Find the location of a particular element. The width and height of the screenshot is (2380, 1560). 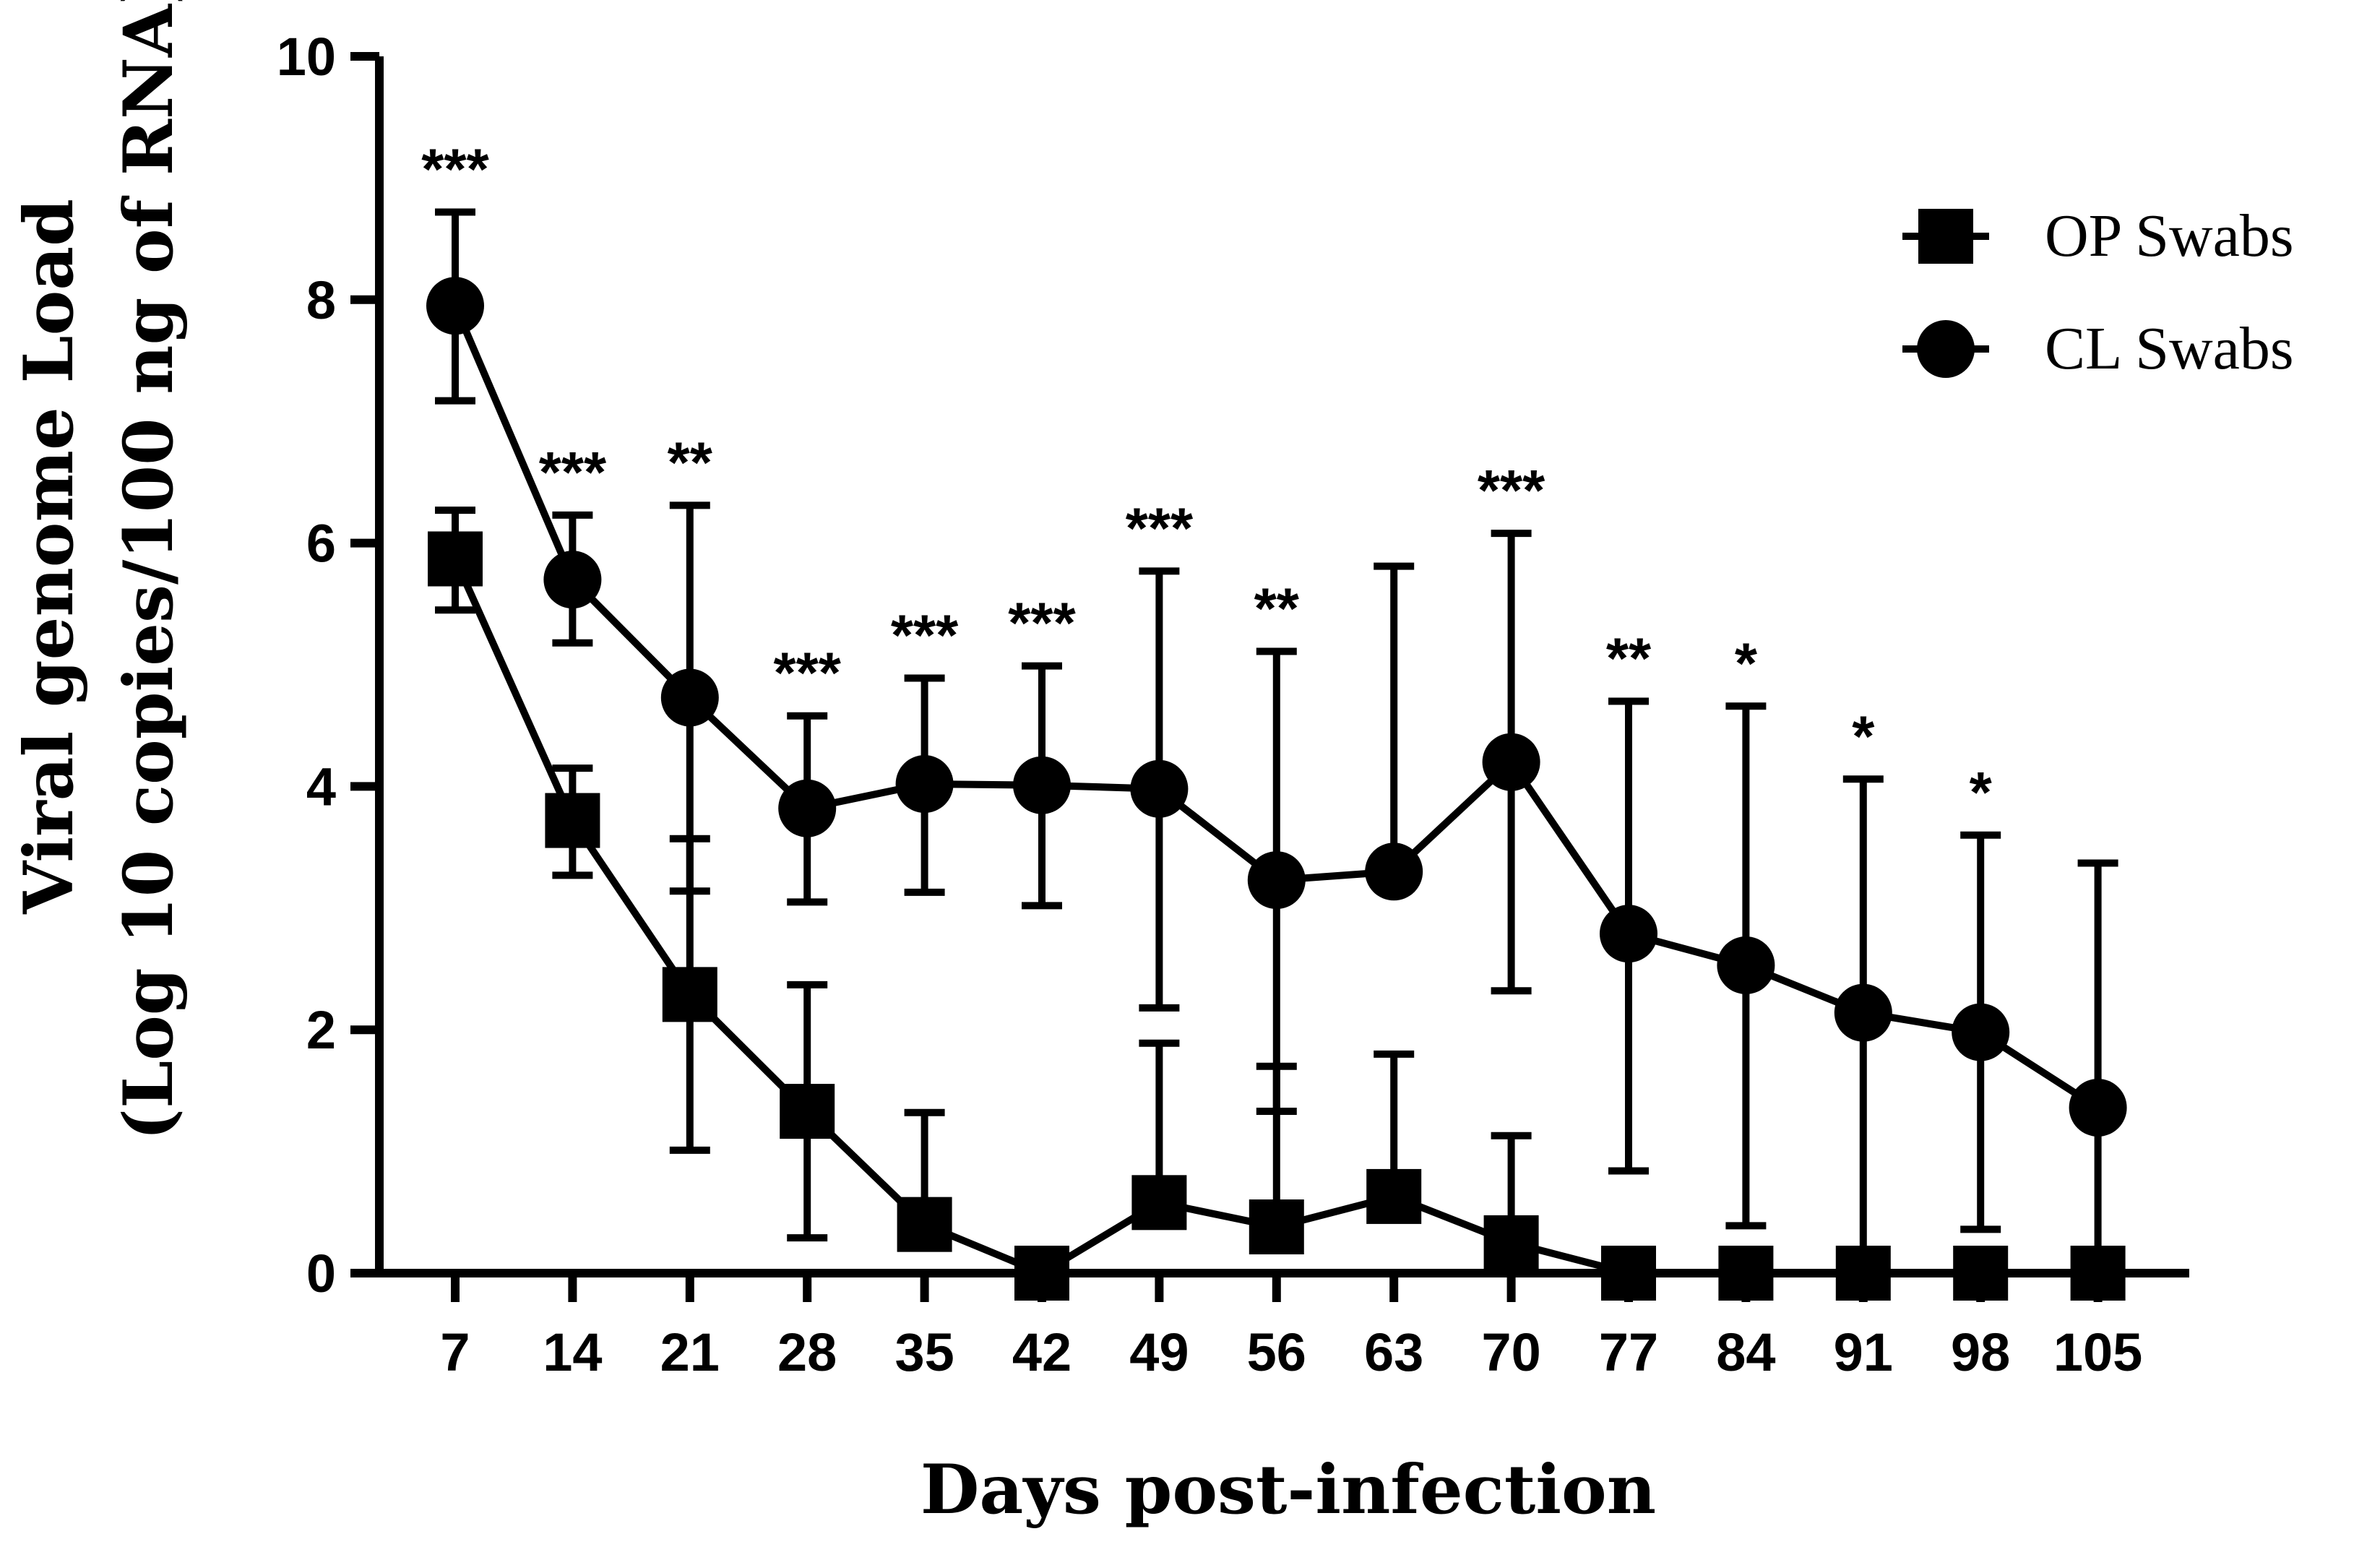

significance-label-7: *** is located at coordinates (455, 169).